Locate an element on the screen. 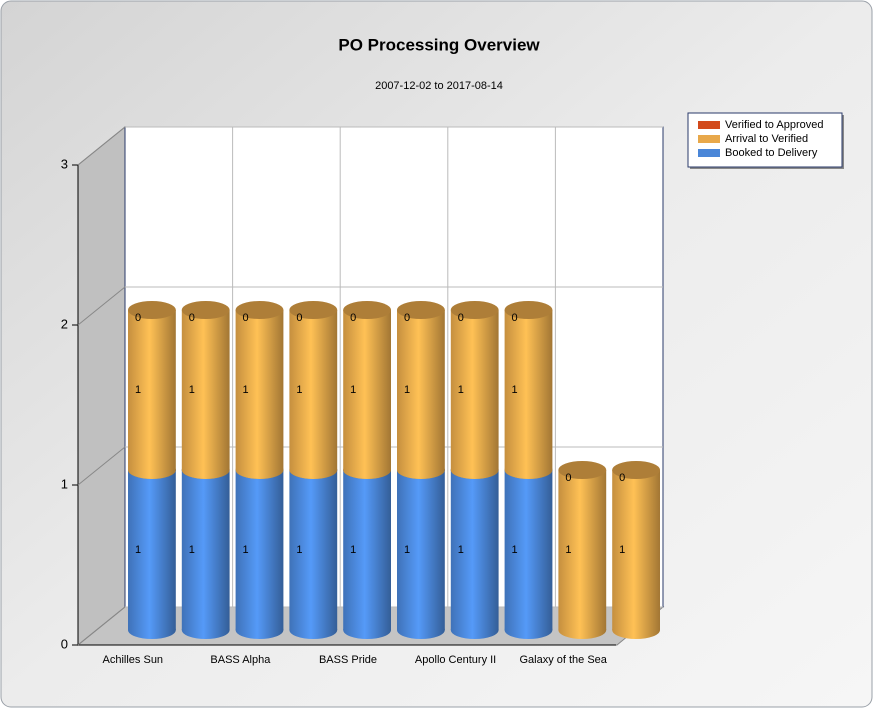 Image resolution: width=873 pixels, height=713 pixels. x-tick-label: BASS Alpha is located at coordinates (240, 660).